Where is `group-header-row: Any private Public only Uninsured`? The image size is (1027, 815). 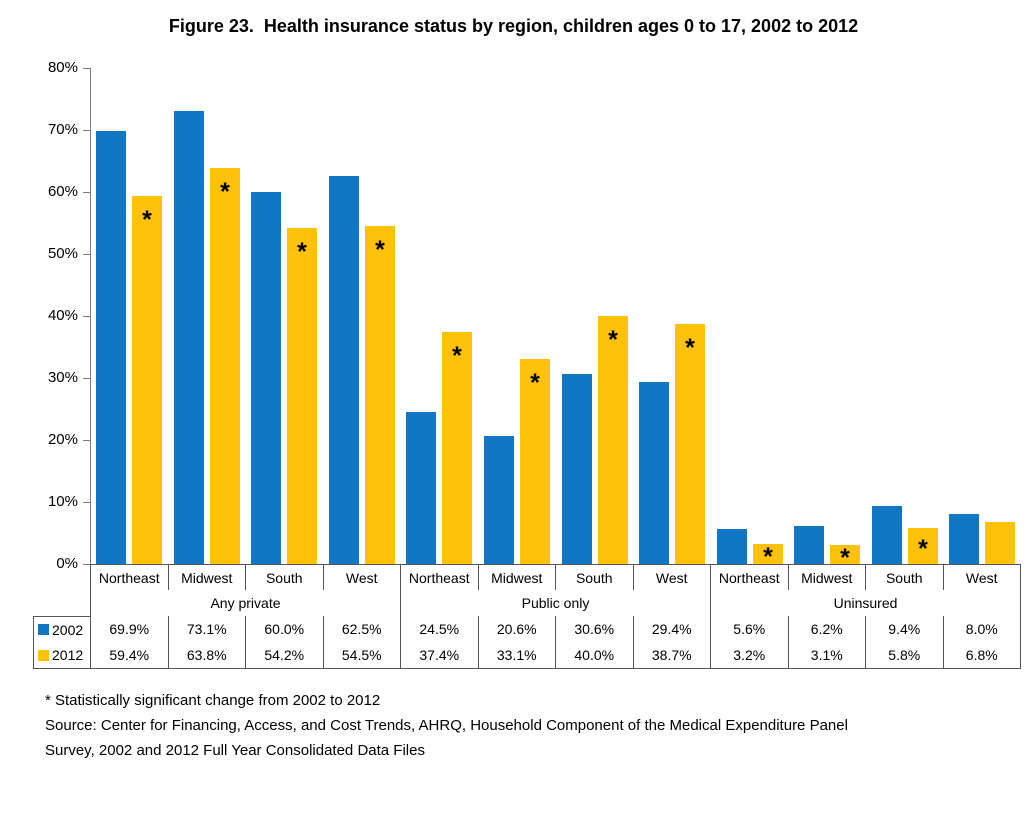 group-header-row: Any private Public only Uninsured is located at coordinates (555, 603).